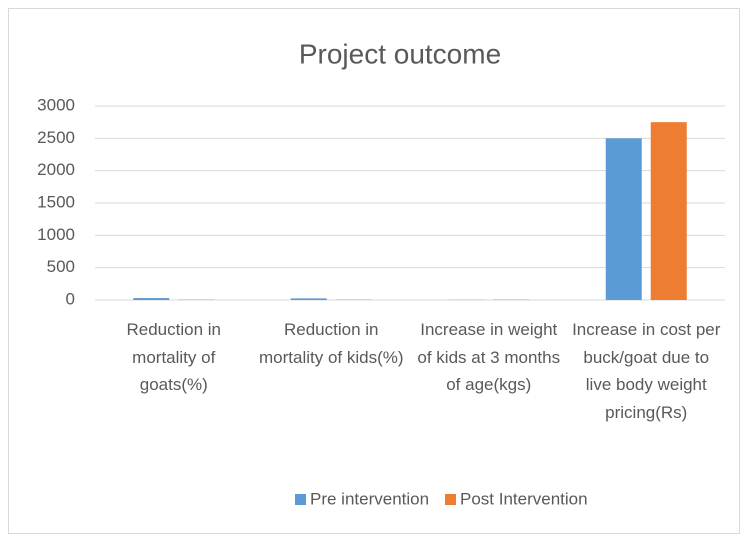  I want to click on y-tick-label: 500, so click(61, 266).